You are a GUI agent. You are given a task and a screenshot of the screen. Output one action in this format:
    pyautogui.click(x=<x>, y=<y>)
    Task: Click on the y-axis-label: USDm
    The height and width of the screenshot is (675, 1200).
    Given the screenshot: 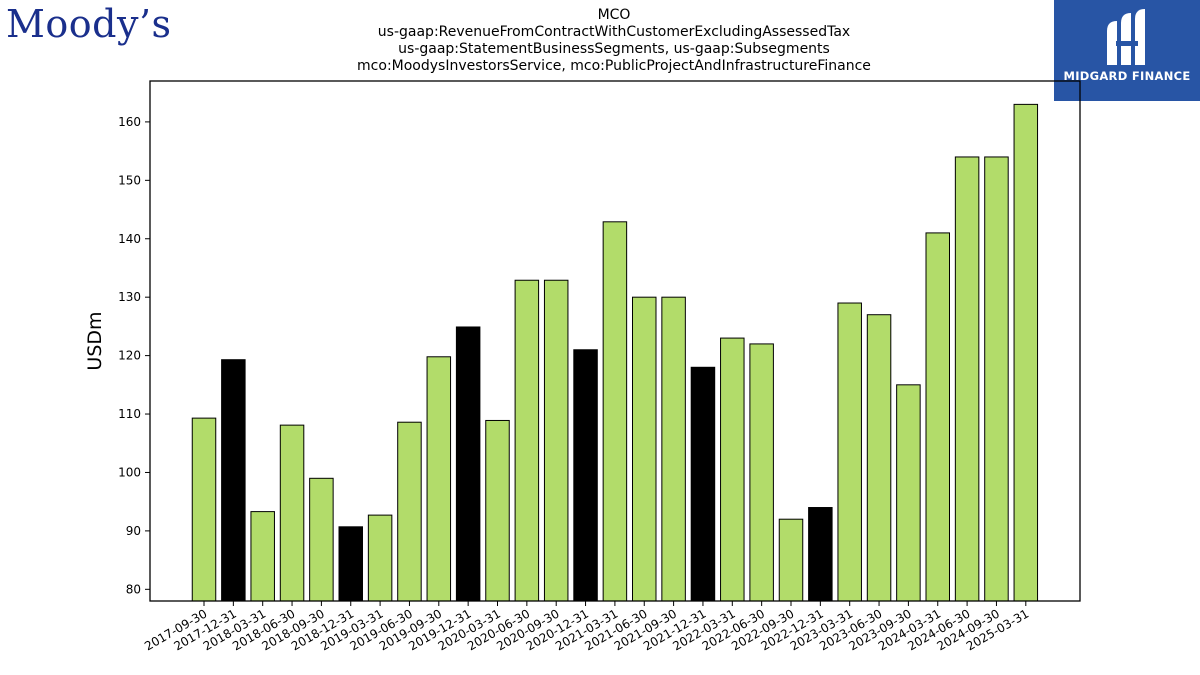 What is the action you would take?
    pyautogui.click(x=95, y=340)
    